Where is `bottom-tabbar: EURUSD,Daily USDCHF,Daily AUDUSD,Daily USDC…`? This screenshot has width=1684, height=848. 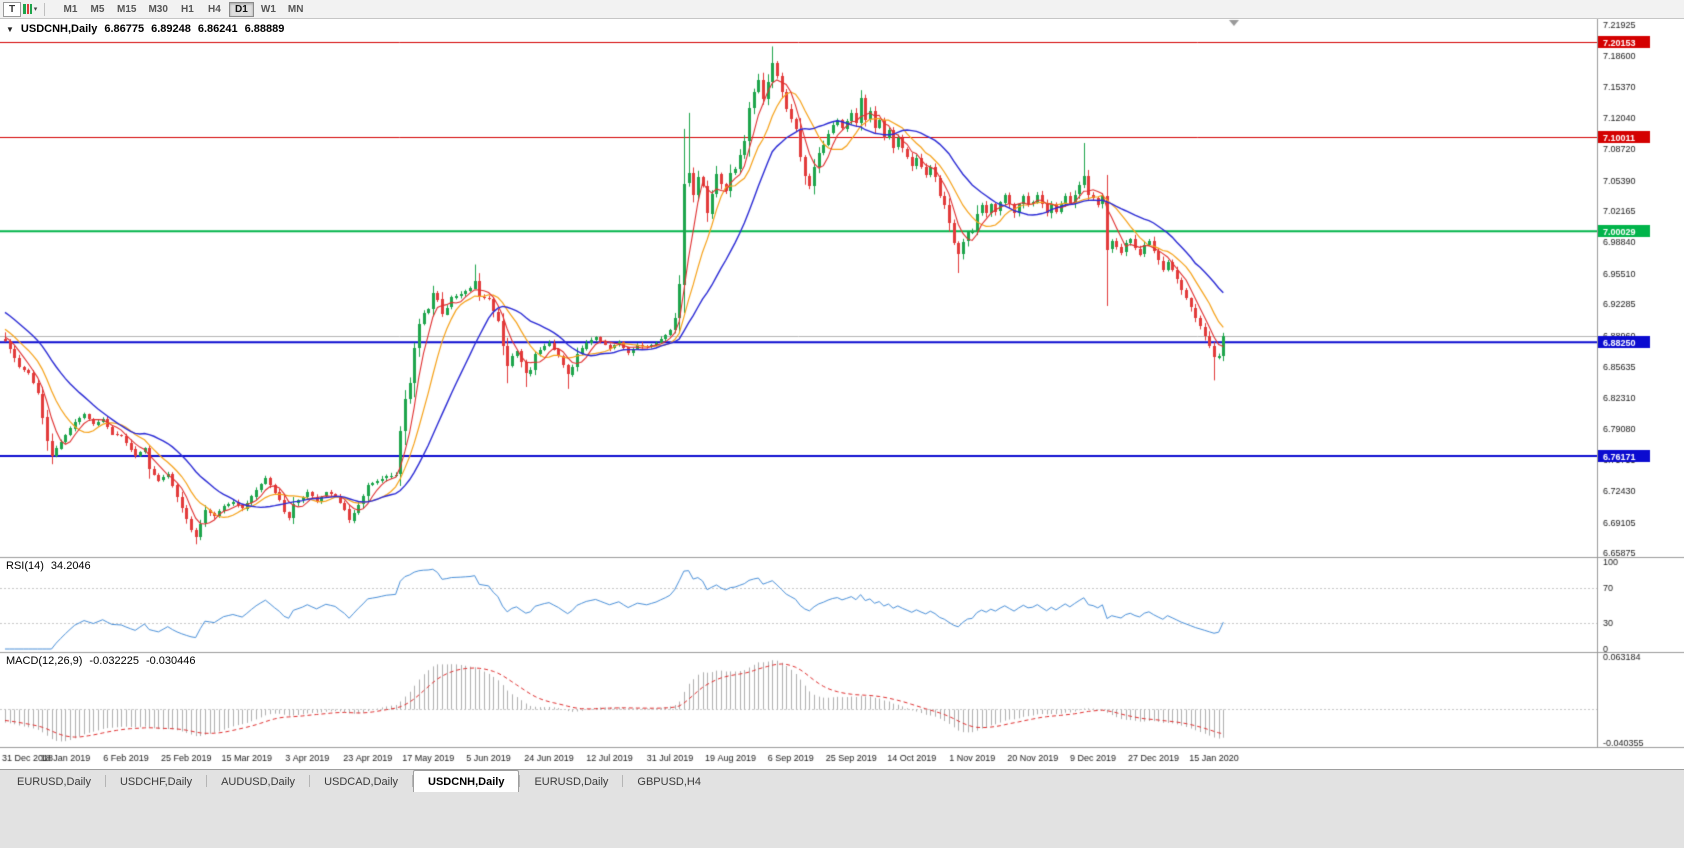 bottom-tabbar: EURUSD,Daily USDCHF,Daily AUDUSD,Daily USDC… is located at coordinates (842, 780).